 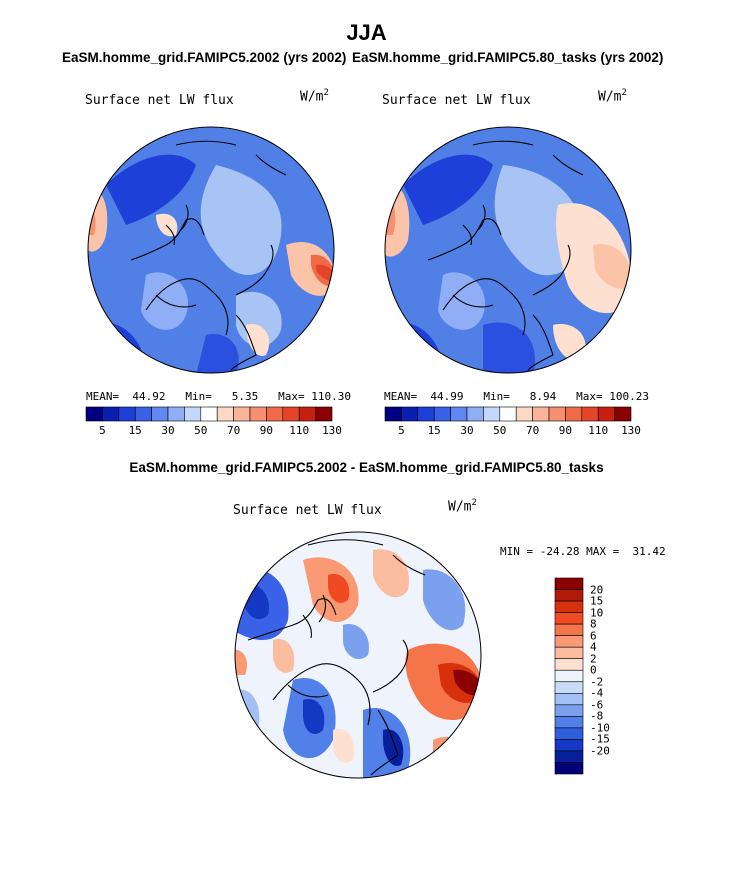 What do you see at coordinates (462, 506) in the screenshot?
I see `diff-units: W/m2` at bounding box center [462, 506].